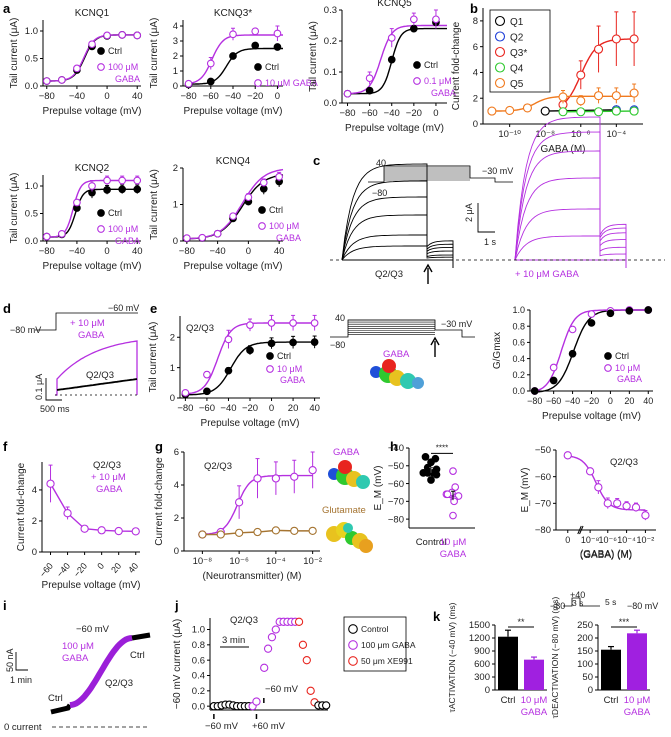  Describe the element at coordinates (557, 606) in the screenshot. I see `protocol-label-hold: −80` at that location.